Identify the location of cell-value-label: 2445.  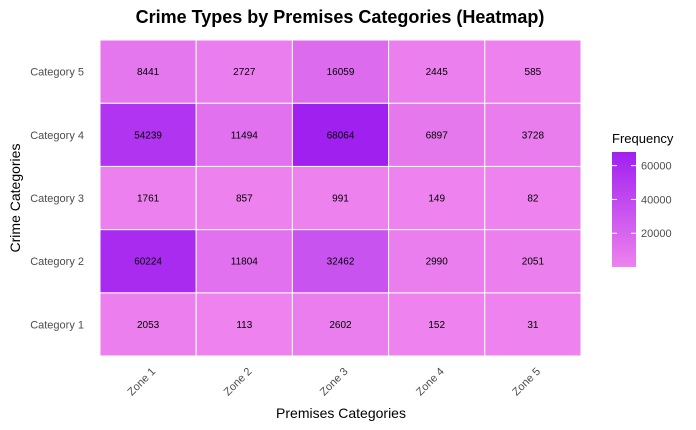
(437, 72).